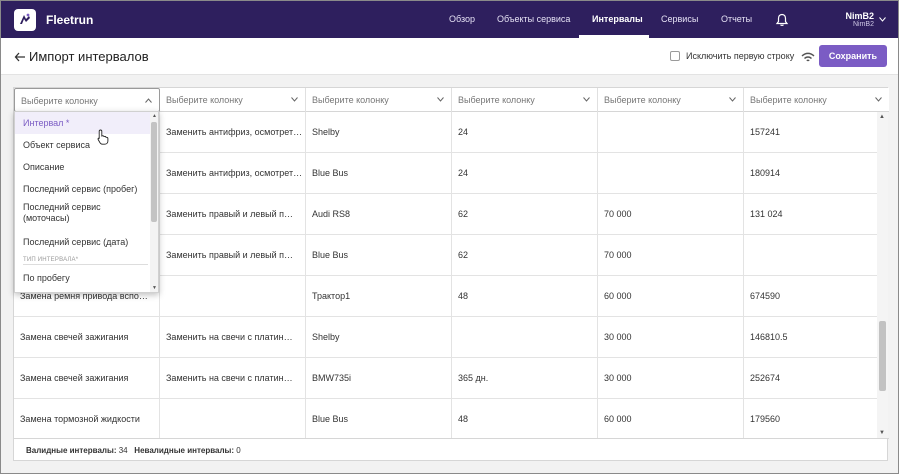 The height and width of the screenshot is (474, 899). I want to click on scrollbar-thumb, so click(882, 356).